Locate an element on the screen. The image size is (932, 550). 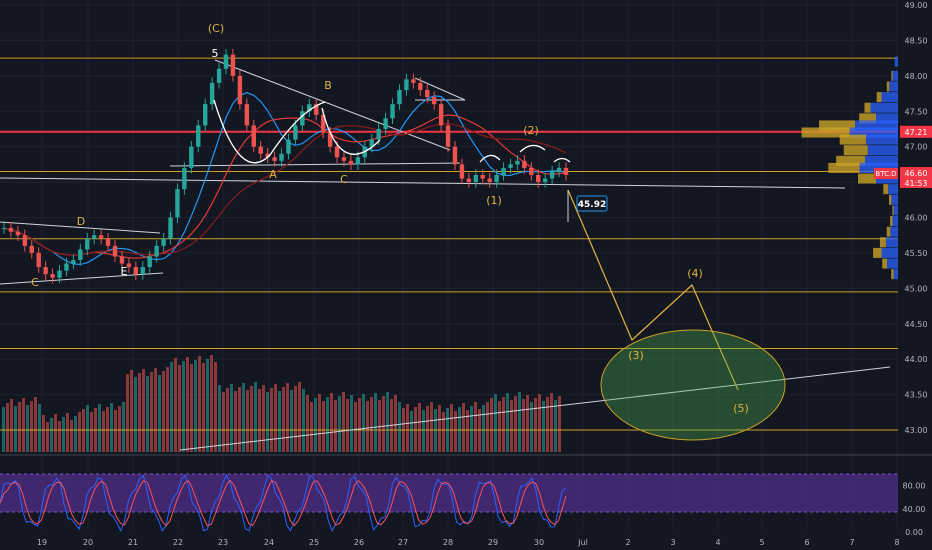
price-tick-4: 47.00 is located at coordinates (916, 147).